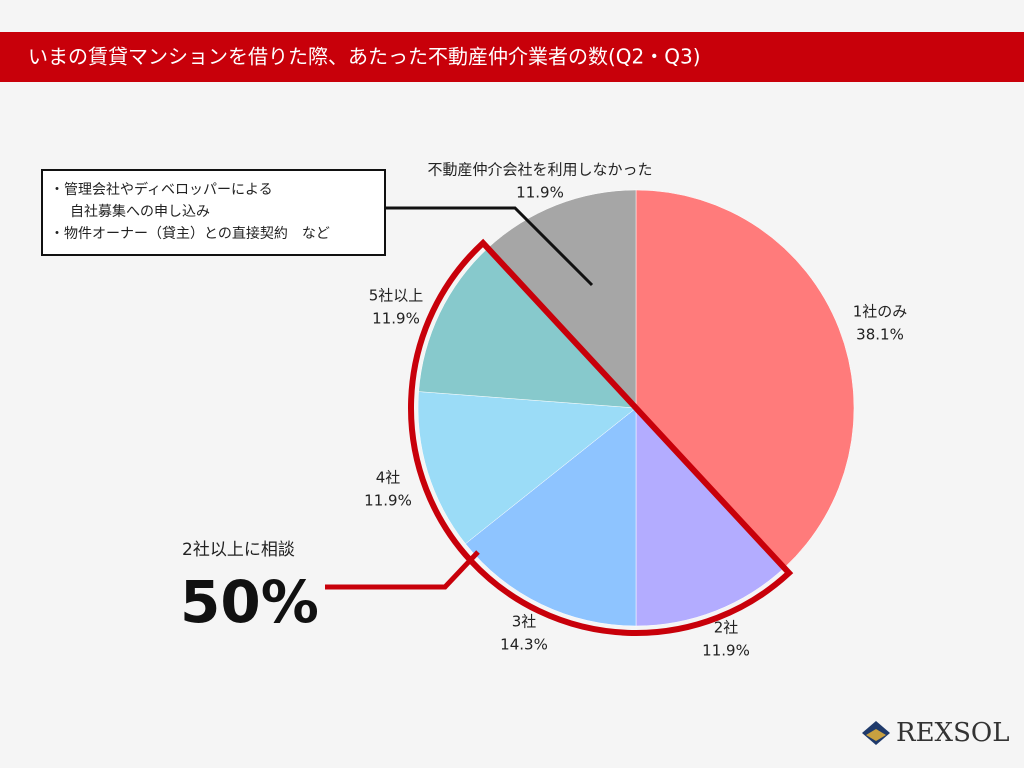 The height and width of the screenshot is (768, 1024). I want to click on slice-label: 不動産仲介会社を利用しなかった, so click(539, 170).